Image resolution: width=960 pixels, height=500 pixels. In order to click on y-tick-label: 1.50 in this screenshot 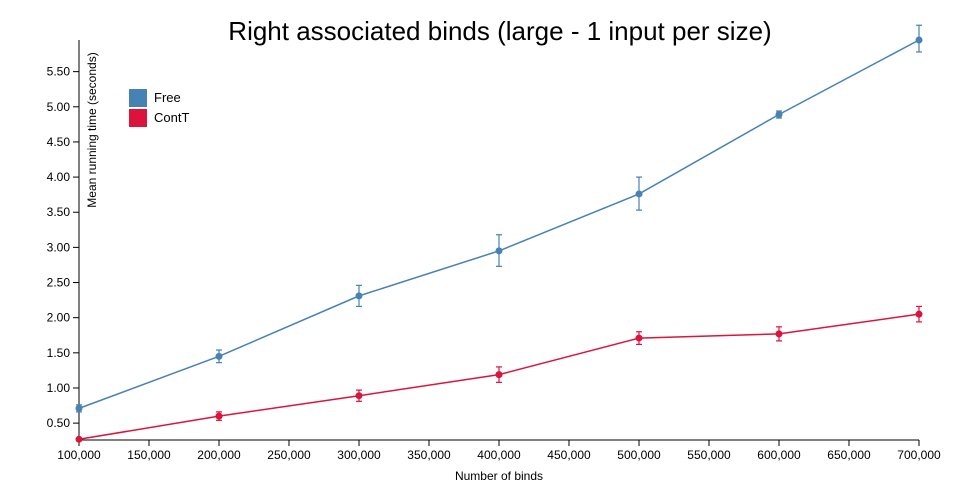, I will do `click(59, 353)`.